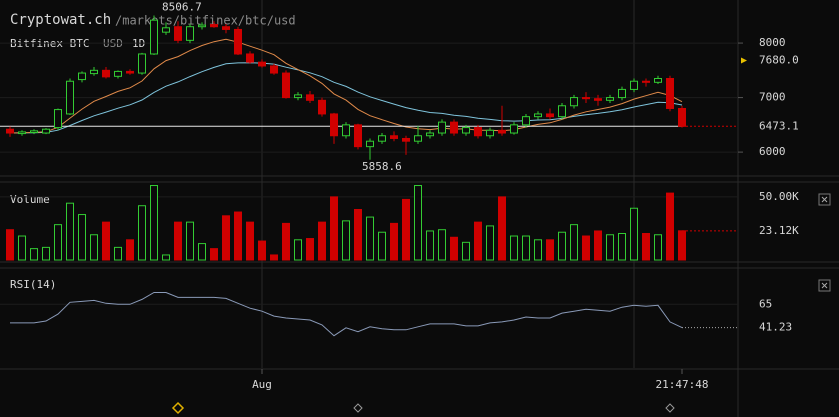 This screenshot has width=839, height=417. I want to click on alert-marker, so click(744, 60).